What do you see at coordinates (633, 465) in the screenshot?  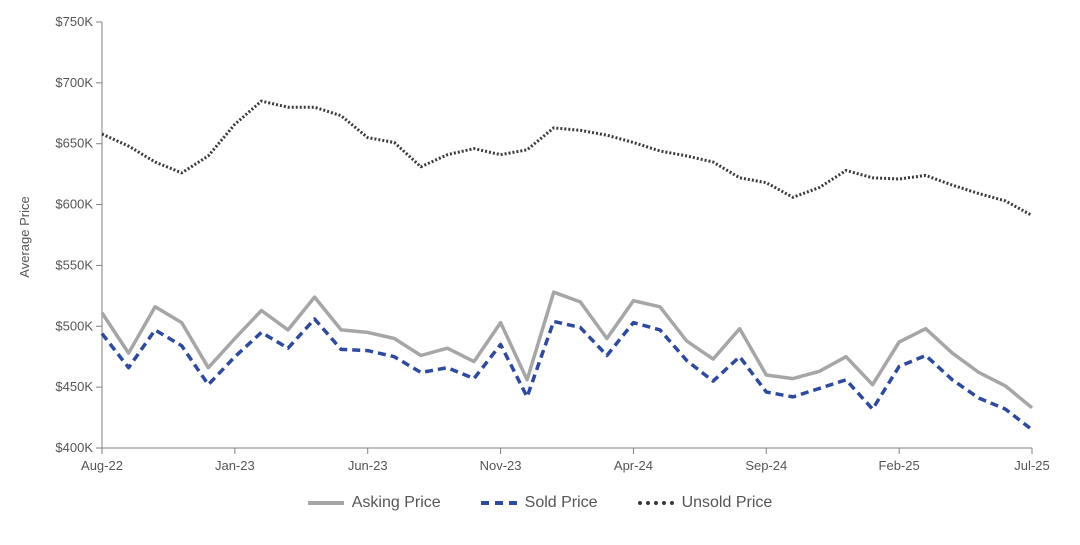 I see `x-tick-label: Apr-24` at bounding box center [633, 465].